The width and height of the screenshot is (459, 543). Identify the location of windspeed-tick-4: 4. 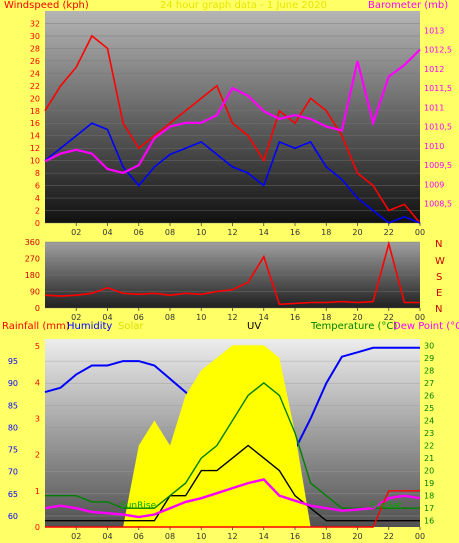
(37, 198).